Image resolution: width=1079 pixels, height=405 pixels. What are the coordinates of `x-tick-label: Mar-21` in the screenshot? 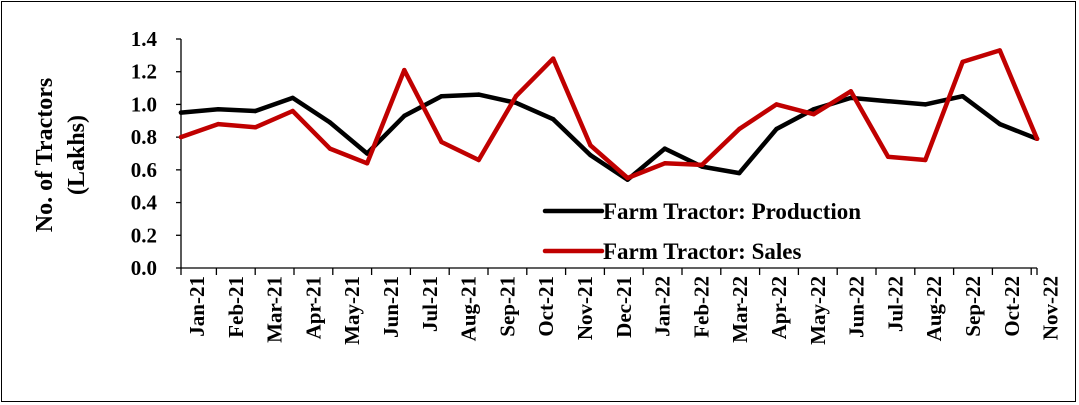 It's located at (275, 309).